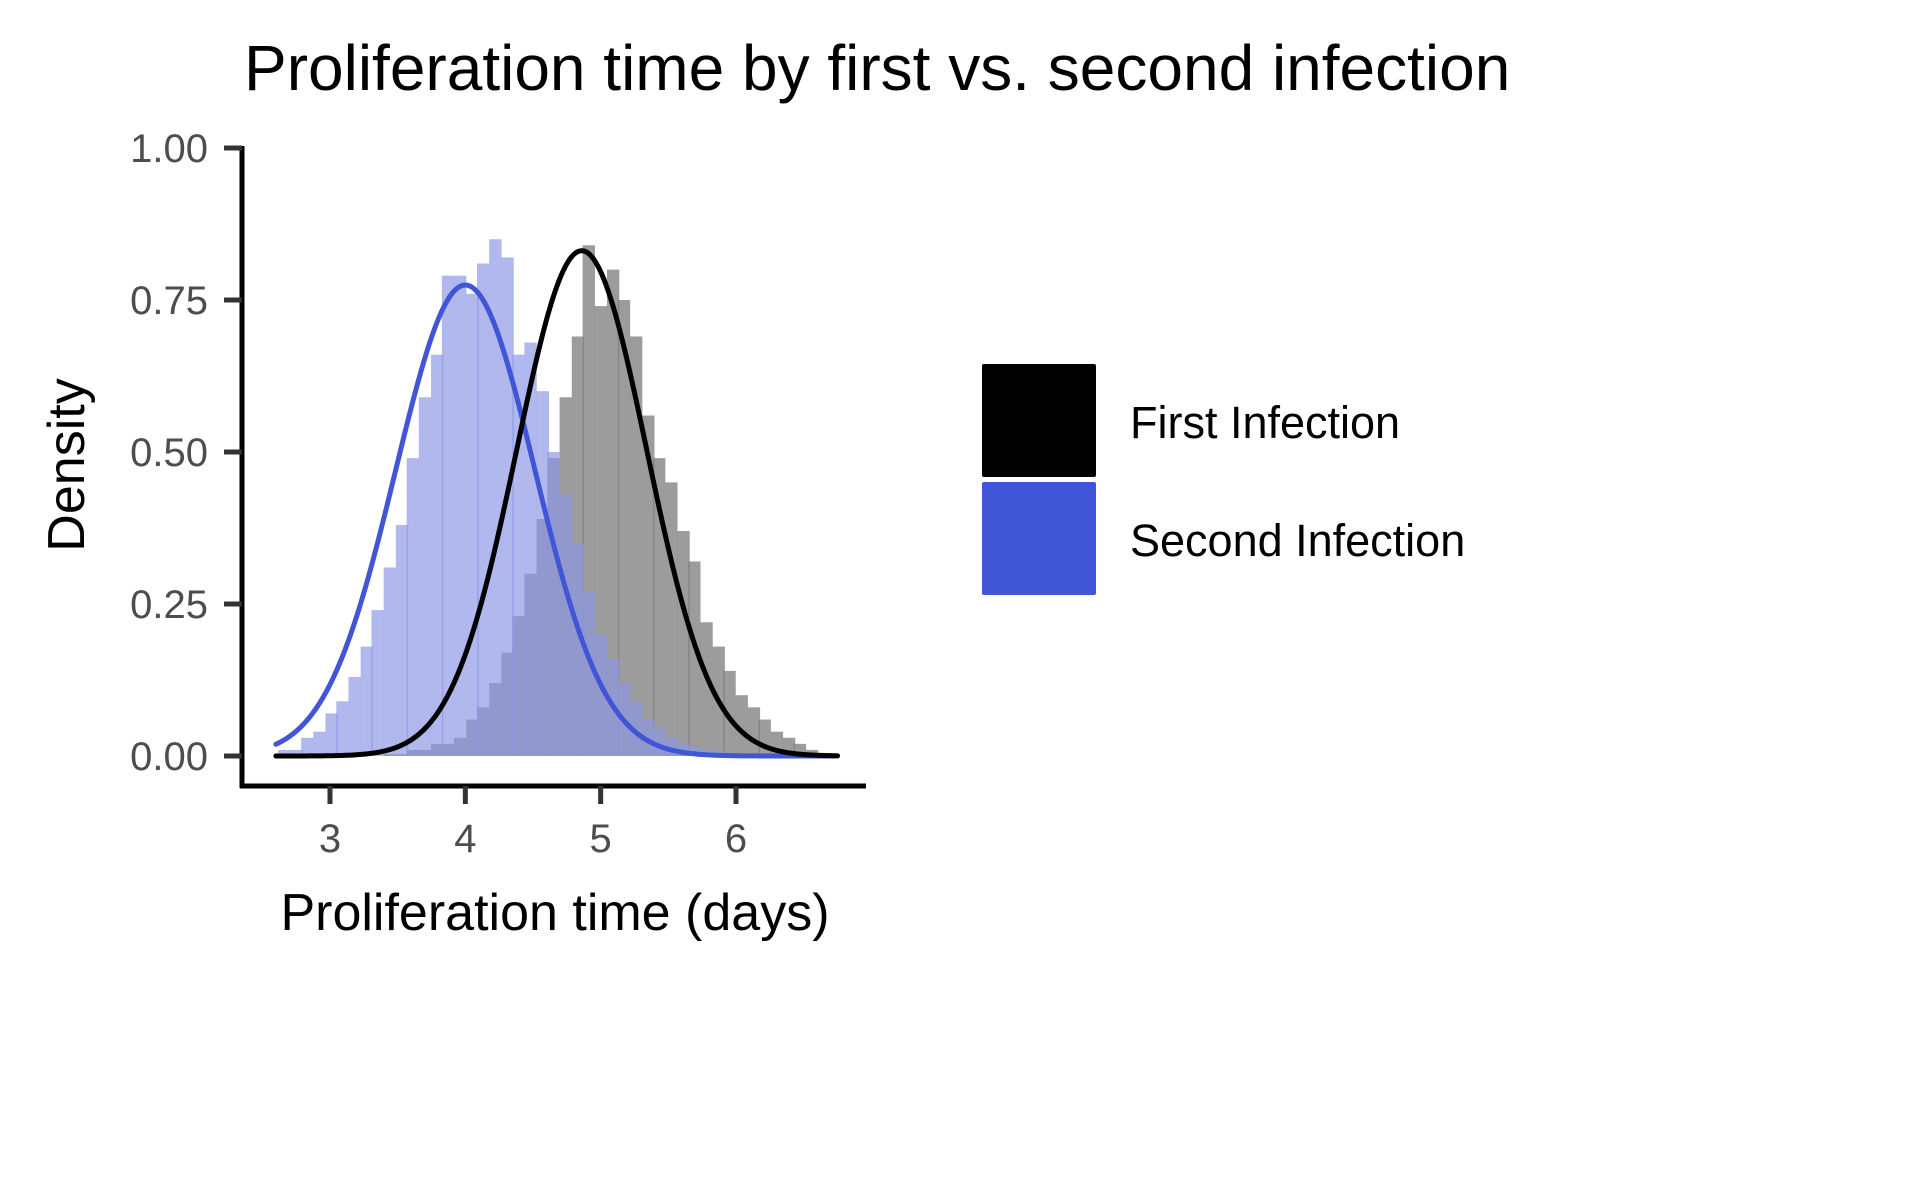 The height and width of the screenshot is (1200, 1920). Describe the element at coordinates (1039, 420) in the screenshot. I see `legend-swatch-first-infection` at that location.